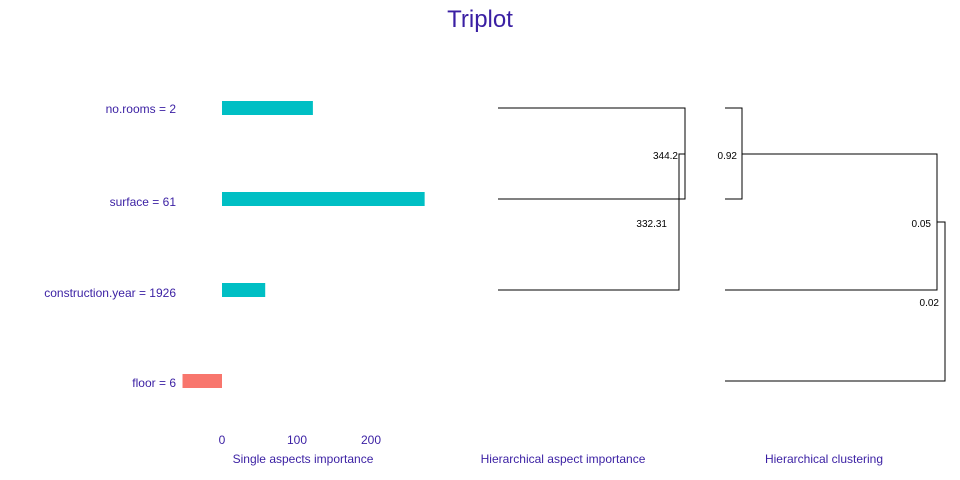  Describe the element at coordinates (728, 156) in the screenshot. I see `merge-label: 0.92` at that location.